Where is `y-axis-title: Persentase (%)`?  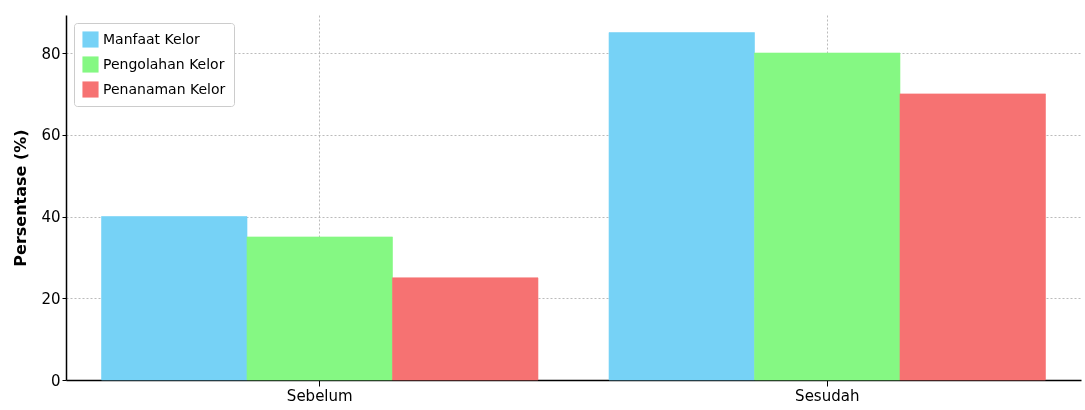 y-axis-title: Persentase (%) is located at coordinates (21, 198).